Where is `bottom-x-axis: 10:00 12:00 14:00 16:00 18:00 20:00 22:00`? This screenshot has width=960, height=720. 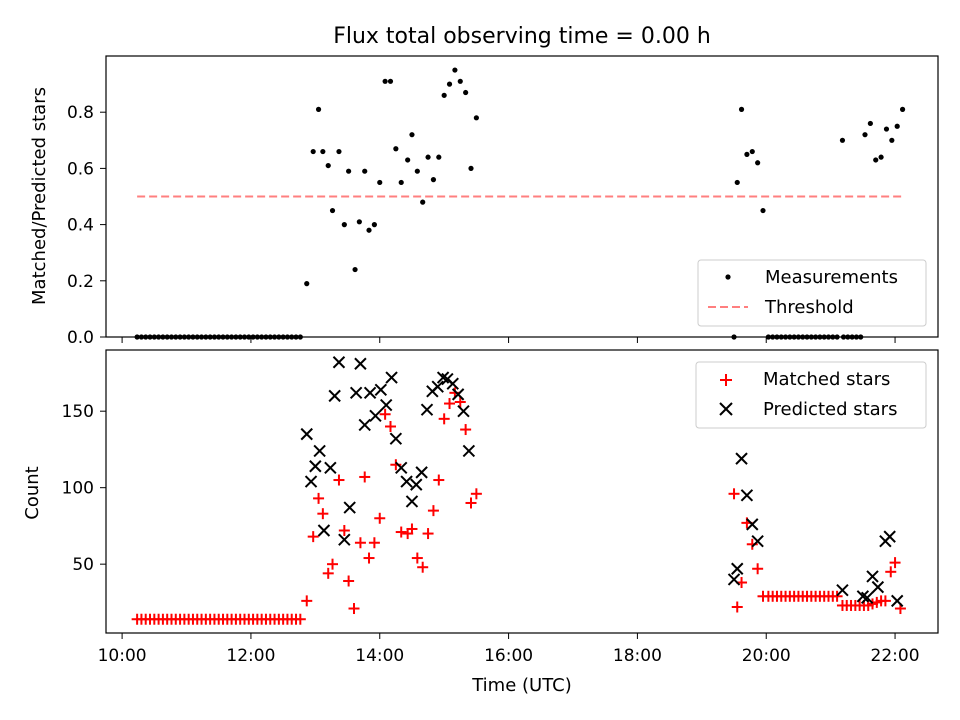 bottom-x-axis: 10:00 12:00 14:00 16:00 18:00 20:00 22:00 is located at coordinates (509, 649).